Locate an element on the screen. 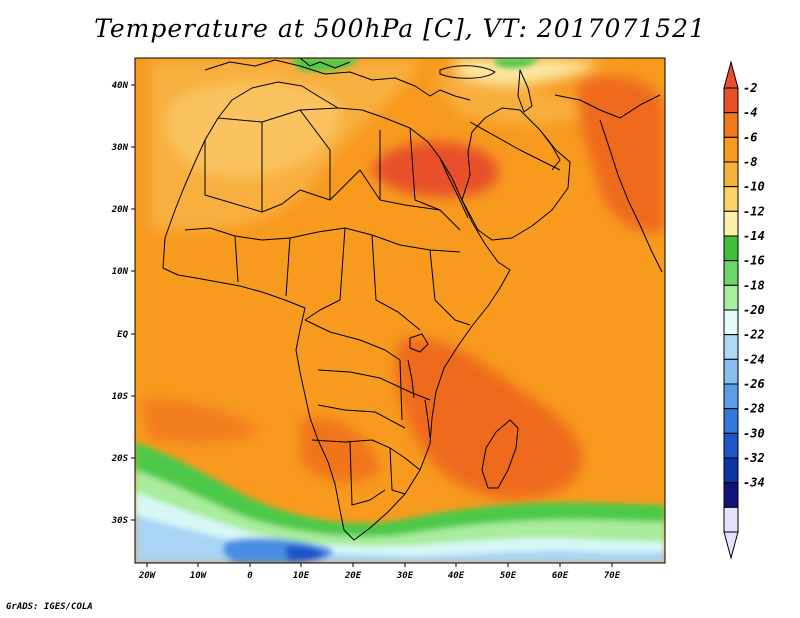  colorbar-label: -26 is located at coordinates (754, 384).